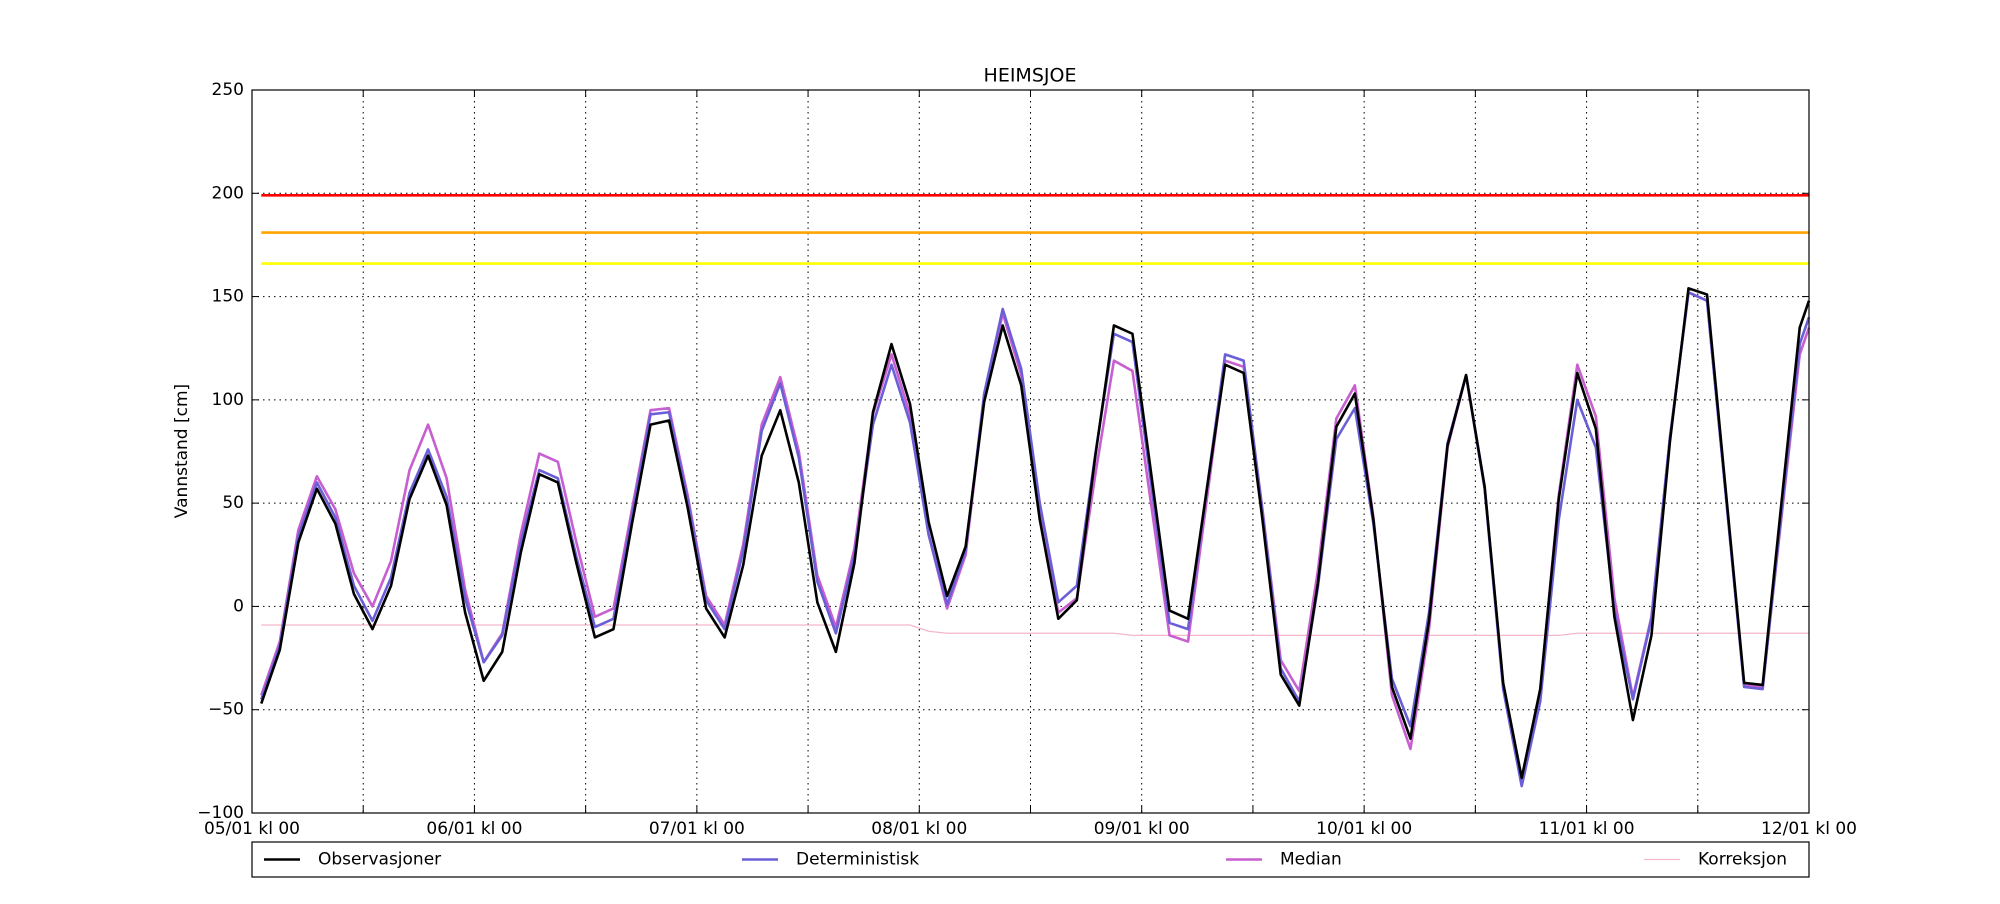  Describe the element at coordinates (857, 860) in the screenshot. I see `legend-label: Deterministisk` at that location.